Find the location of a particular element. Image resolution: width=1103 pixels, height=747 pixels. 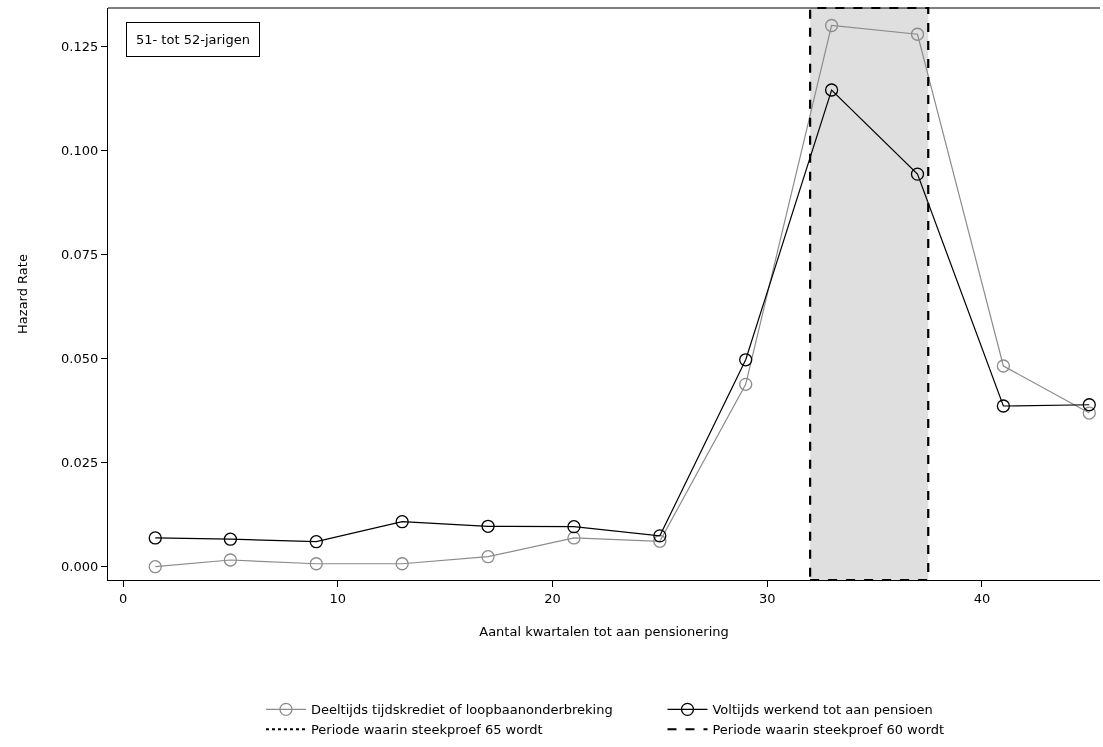

x-tick-label: 10 is located at coordinates (338, 598).